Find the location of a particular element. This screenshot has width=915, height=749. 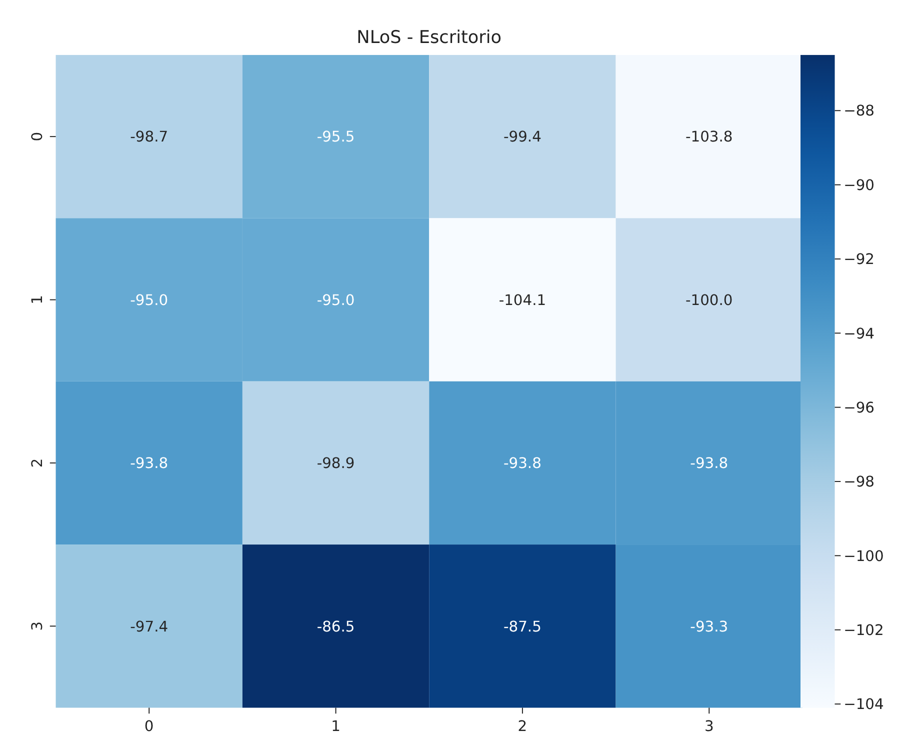

data-label: -87.5 is located at coordinates (522, 627).